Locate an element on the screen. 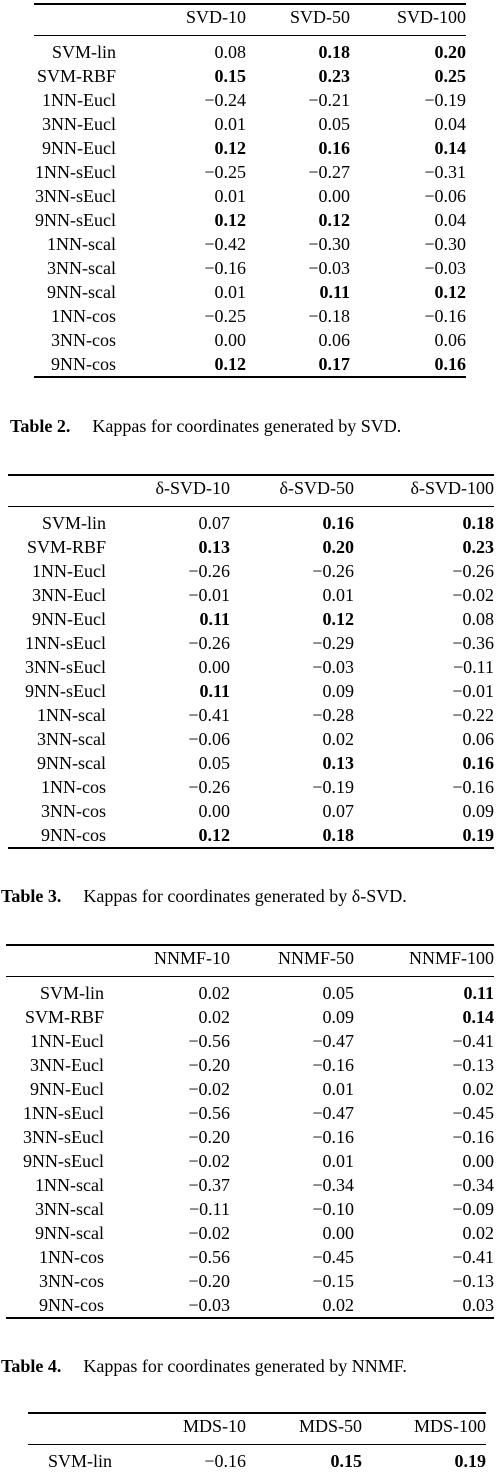  col-header: δ-SVD-100 is located at coordinates (452, 488).